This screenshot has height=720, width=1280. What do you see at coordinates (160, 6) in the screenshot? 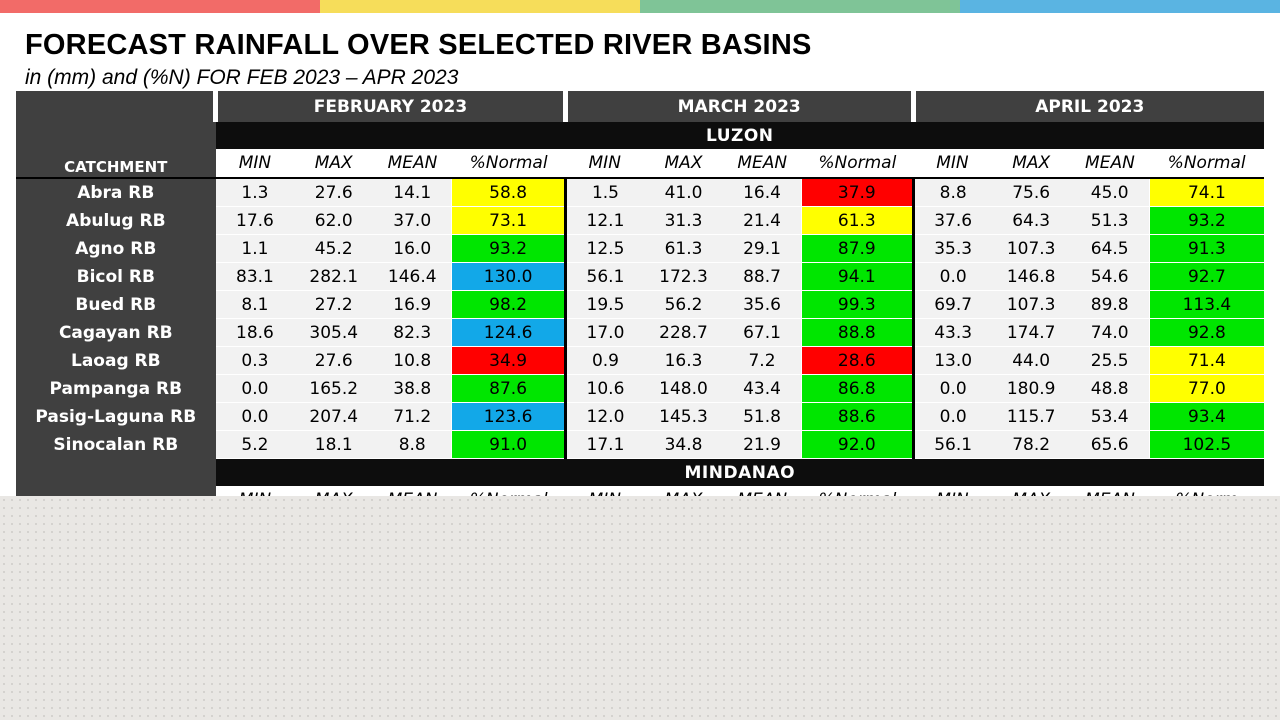
I see `top-bar-red-segment` at bounding box center [160, 6].